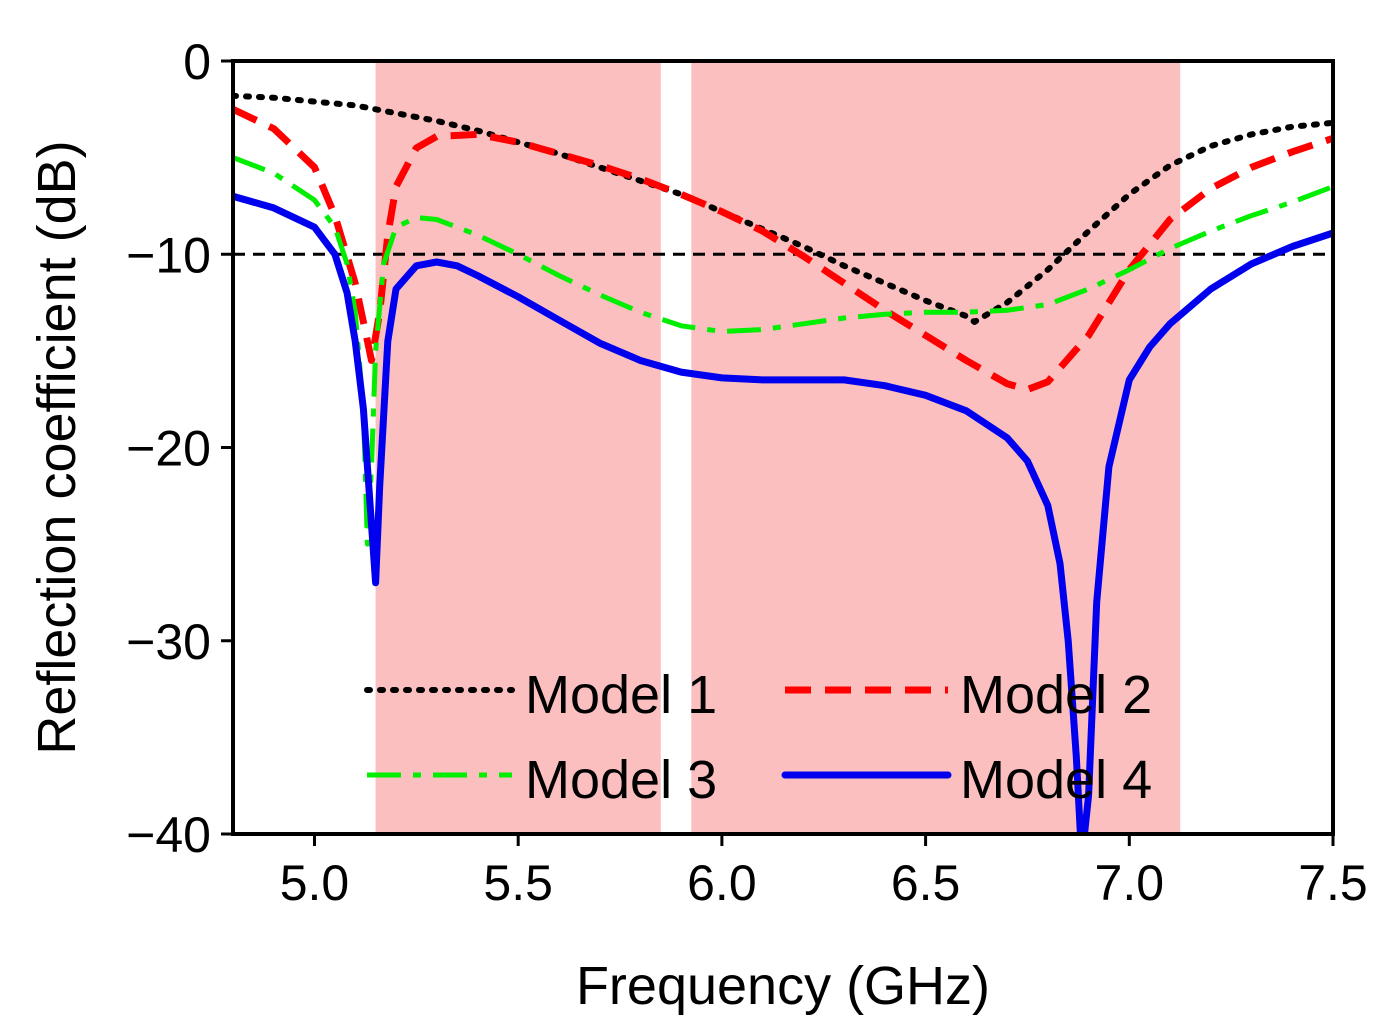 The width and height of the screenshot is (1393, 1033). Describe the element at coordinates (1056, 780) in the screenshot. I see `legend-label-model-4: Model 4` at that location.